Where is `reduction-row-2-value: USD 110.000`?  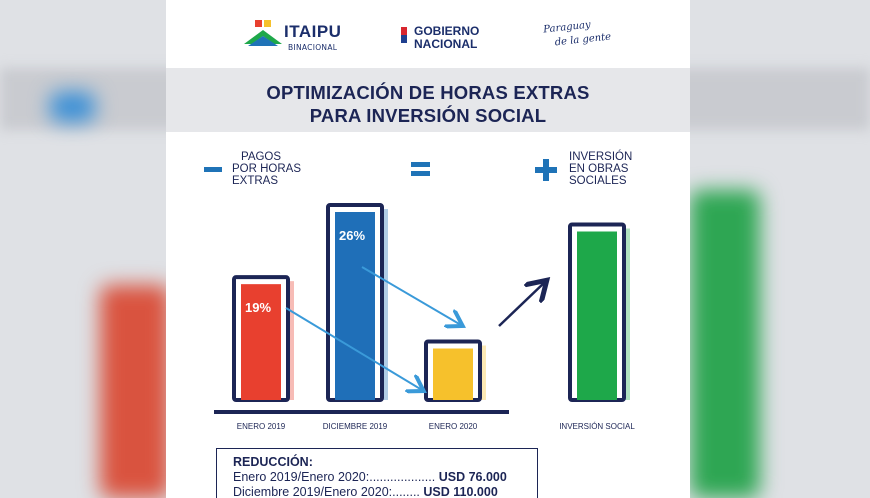 reduction-row-2-value: USD 110.000 is located at coordinates (460, 491).